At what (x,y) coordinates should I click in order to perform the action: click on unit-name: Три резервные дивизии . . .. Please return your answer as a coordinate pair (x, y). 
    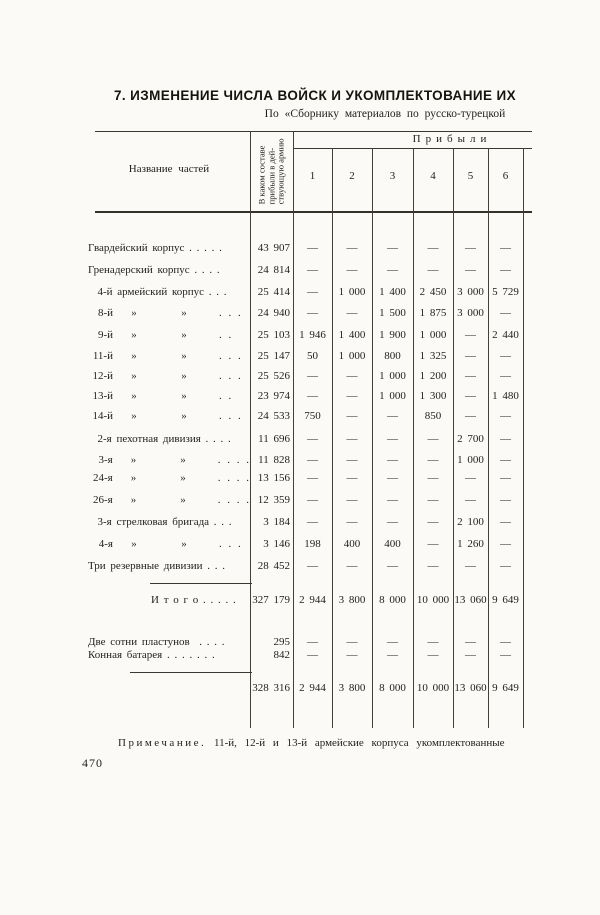
    Looking at the image, I should click on (156, 566).